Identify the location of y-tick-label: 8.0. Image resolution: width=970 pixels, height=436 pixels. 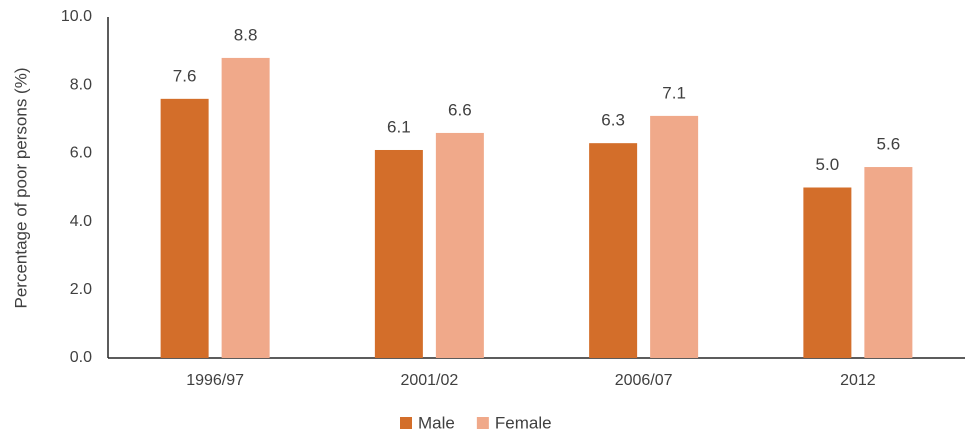
(81, 84).